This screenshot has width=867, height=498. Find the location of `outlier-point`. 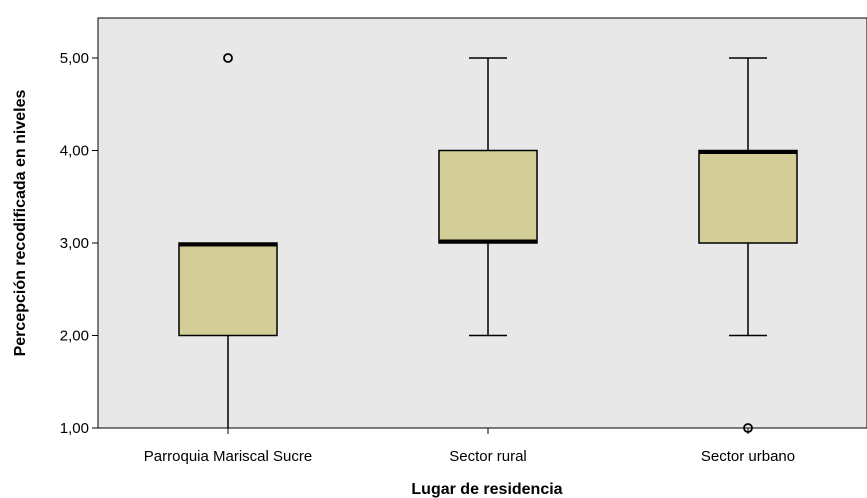

outlier-point is located at coordinates (228, 58).